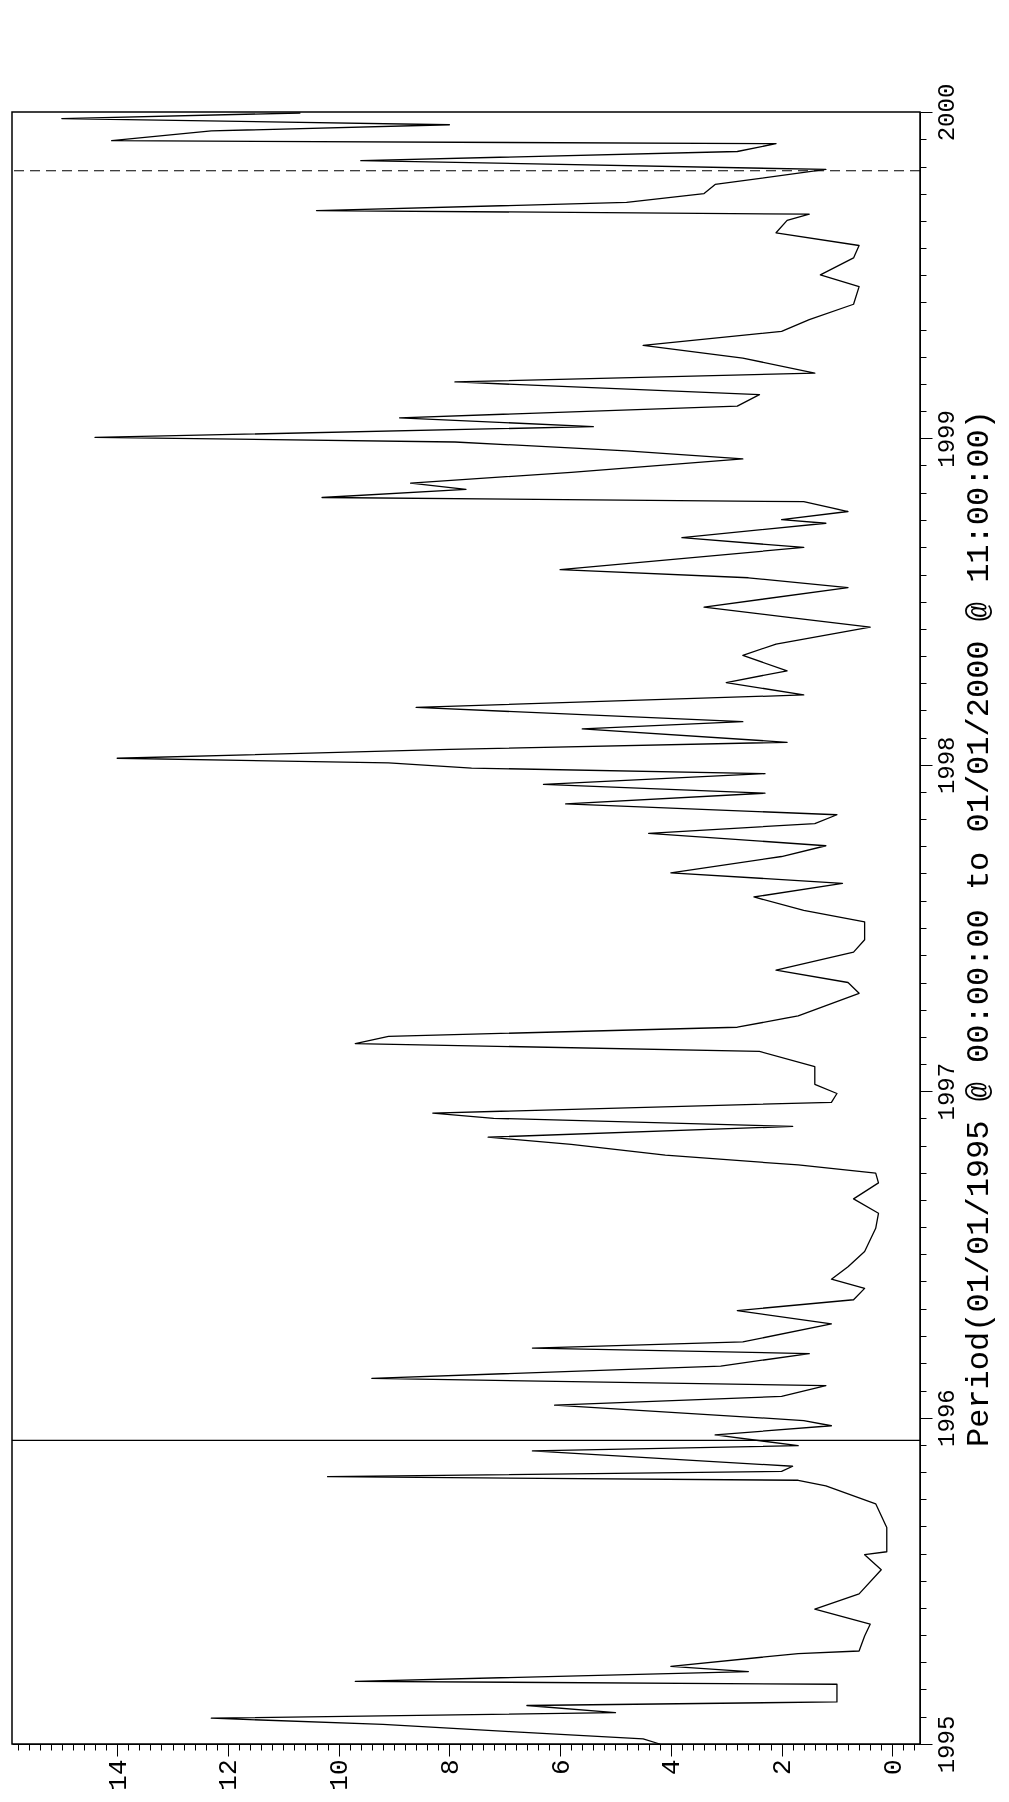  I want to click on x-tick-label: 14, so click(118, 1775).